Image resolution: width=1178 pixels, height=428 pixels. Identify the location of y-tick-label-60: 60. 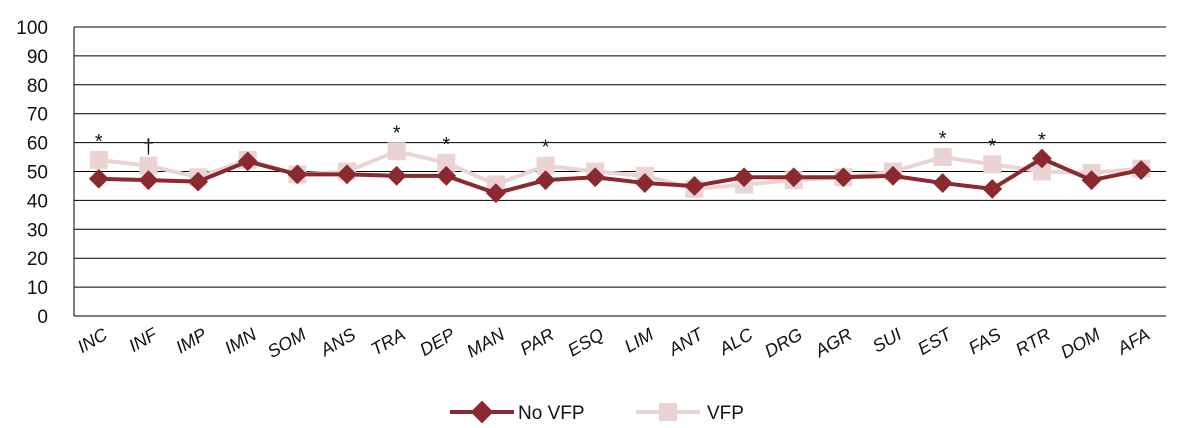
(37, 144).